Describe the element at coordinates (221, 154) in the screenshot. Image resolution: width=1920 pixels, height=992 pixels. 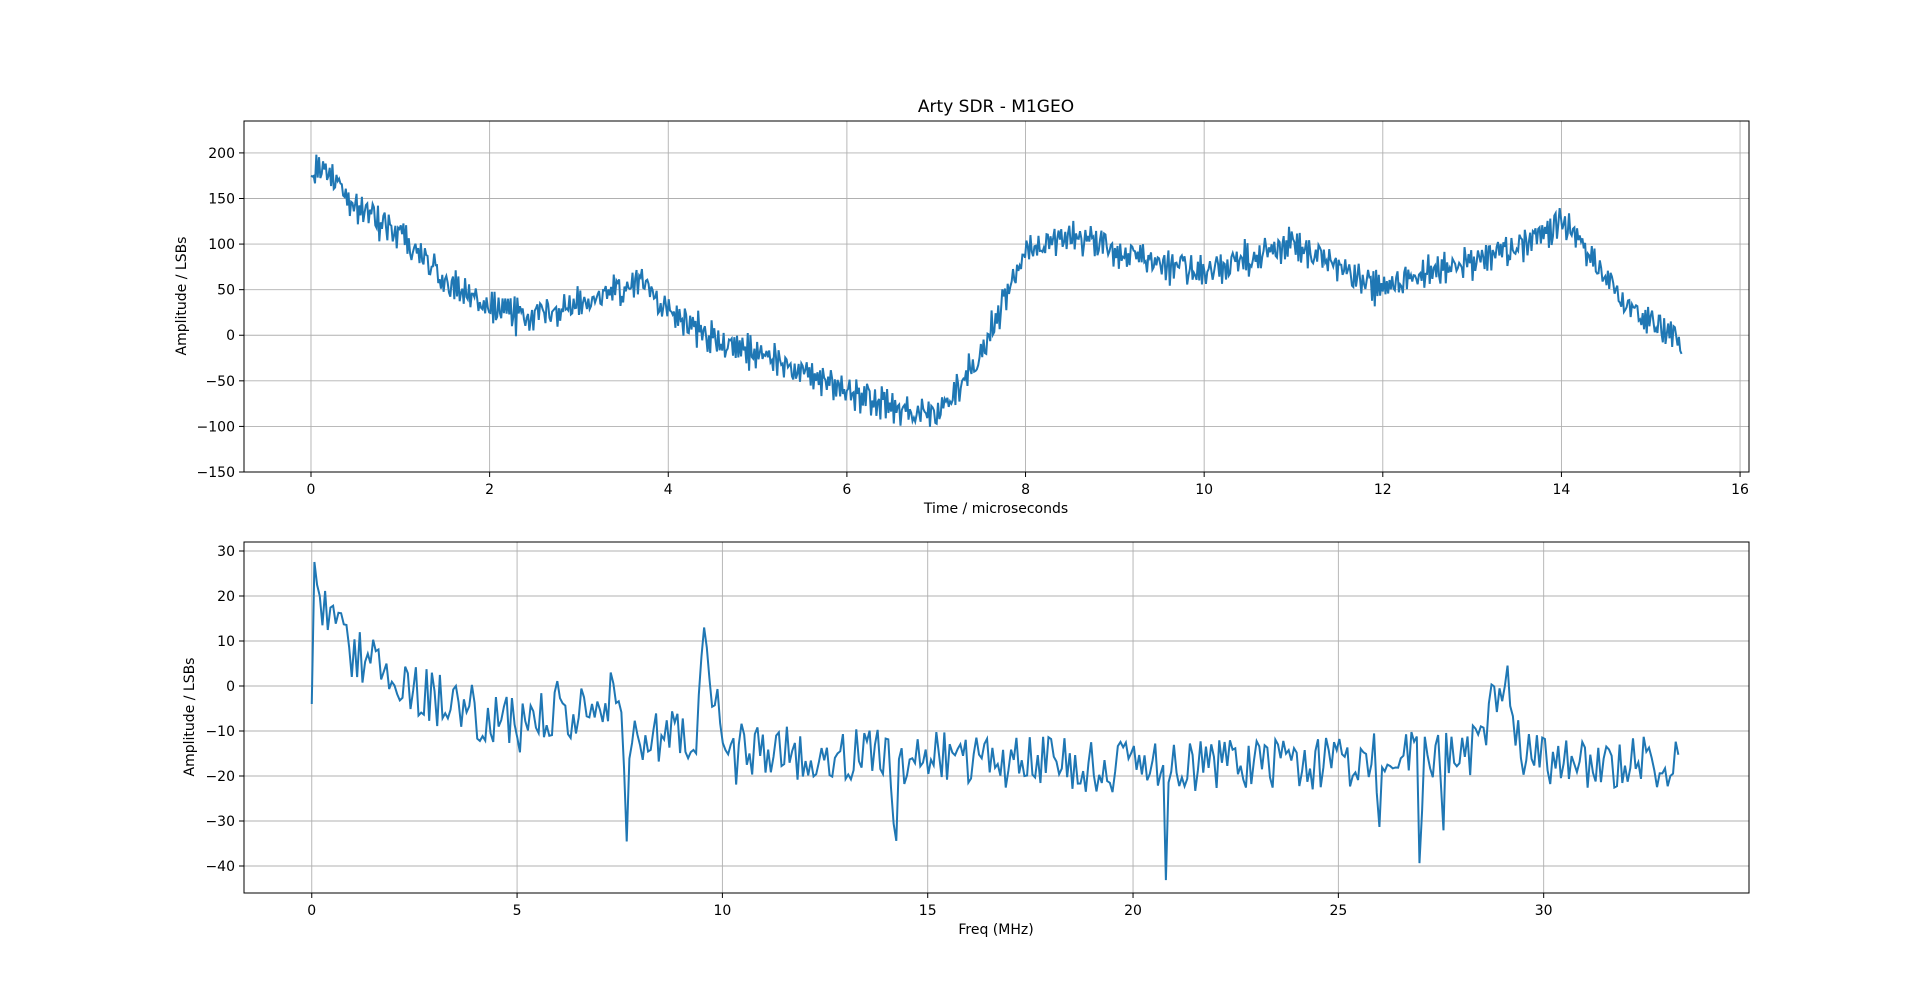
I see `time-y-tick-label: 200` at that location.